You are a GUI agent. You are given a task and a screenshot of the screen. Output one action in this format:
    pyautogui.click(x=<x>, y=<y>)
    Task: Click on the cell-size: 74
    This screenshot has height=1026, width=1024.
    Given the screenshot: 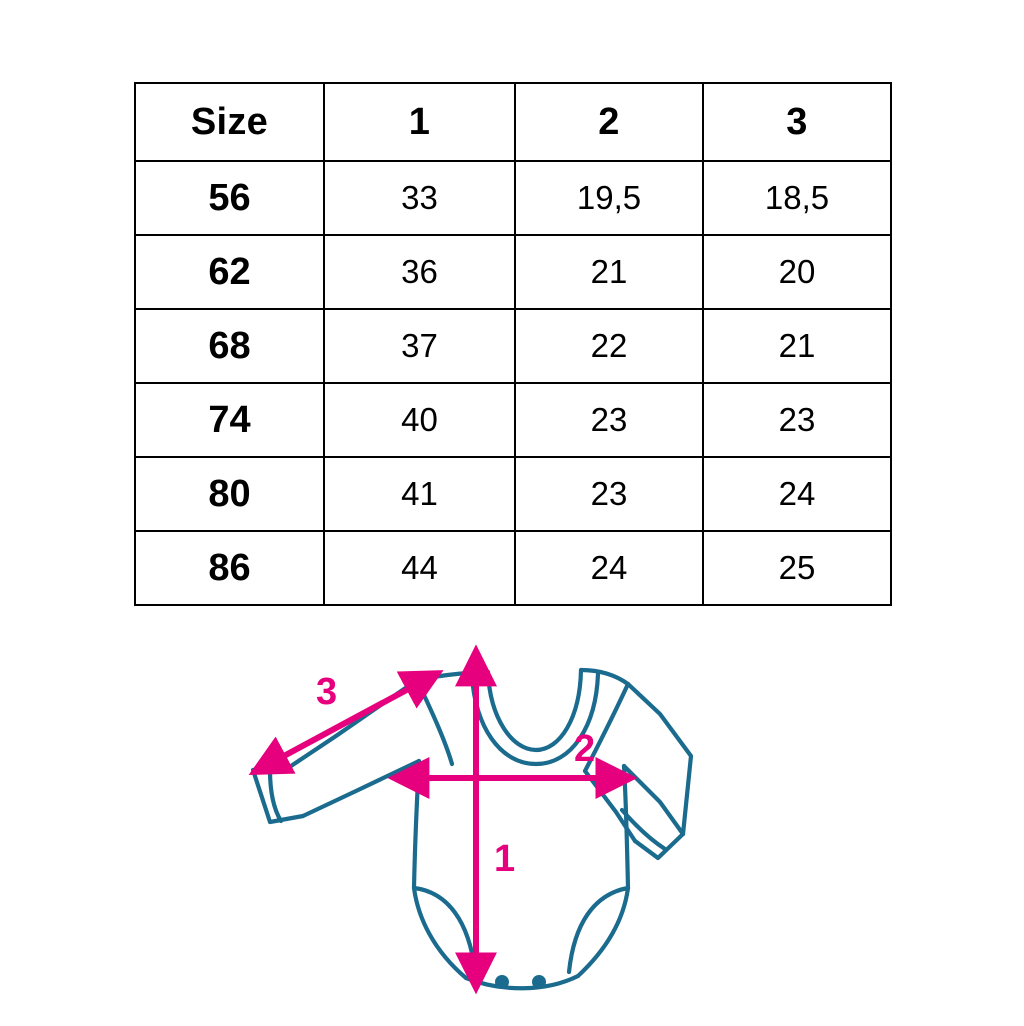 What is the action you would take?
    pyautogui.click(x=229, y=420)
    